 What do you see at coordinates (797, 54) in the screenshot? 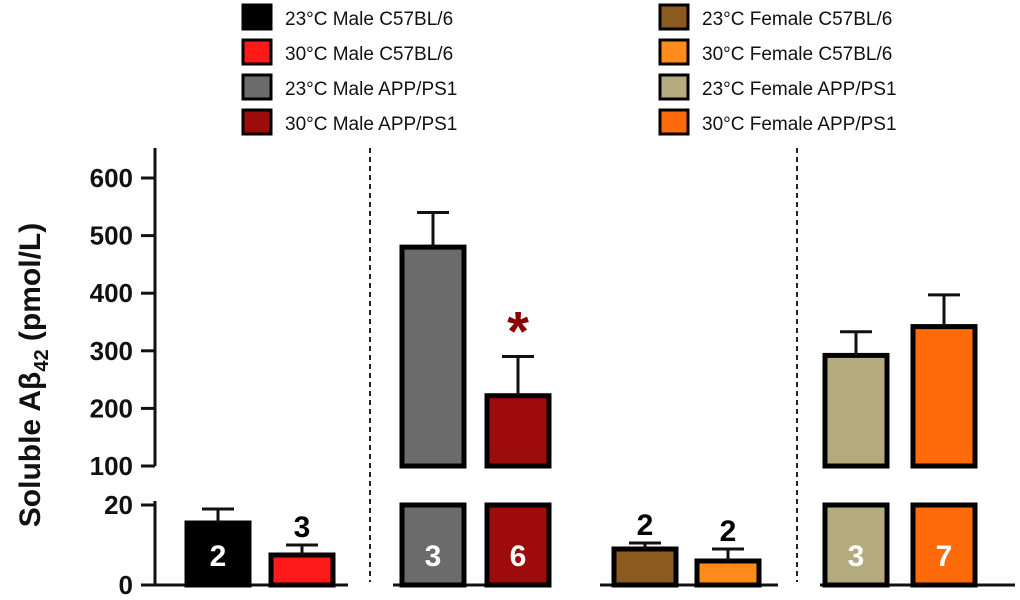
I see `legend-label: 30°C Female C57BL/6` at bounding box center [797, 54].